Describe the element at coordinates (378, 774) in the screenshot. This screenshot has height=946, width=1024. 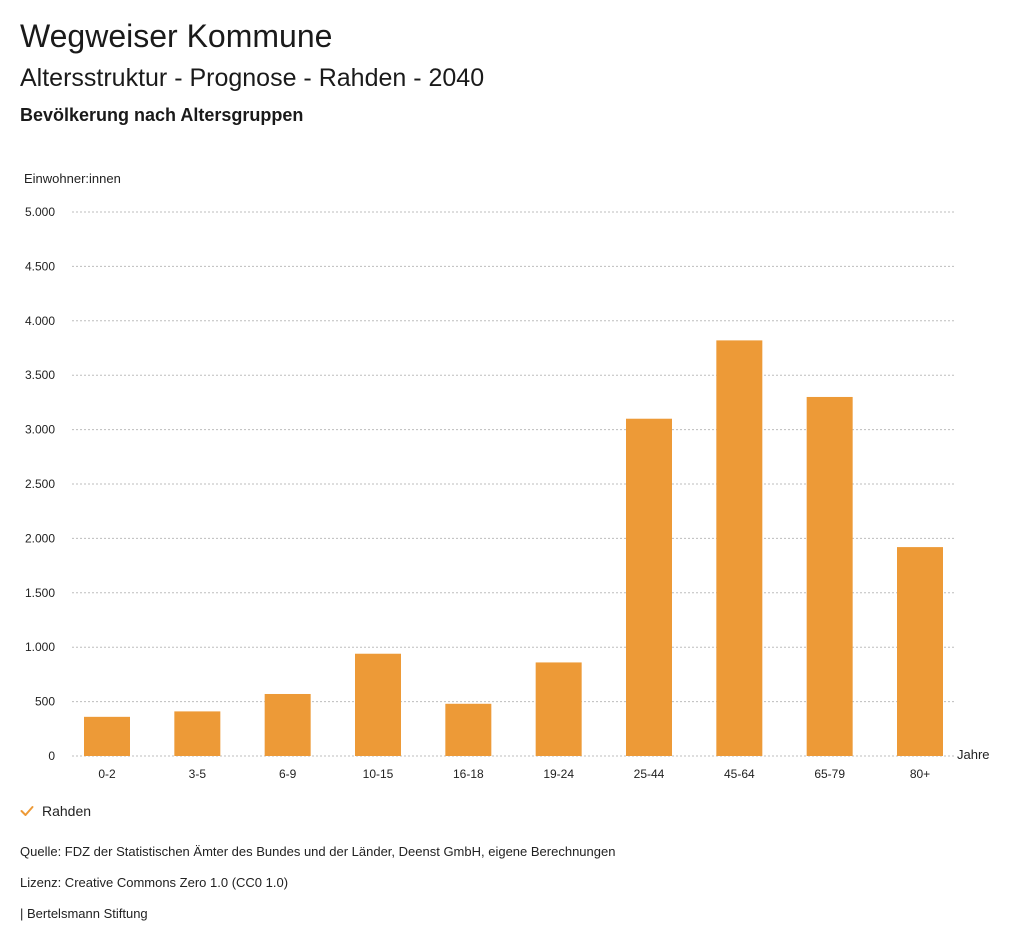
I see `x-tick-label: 10-15` at that location.